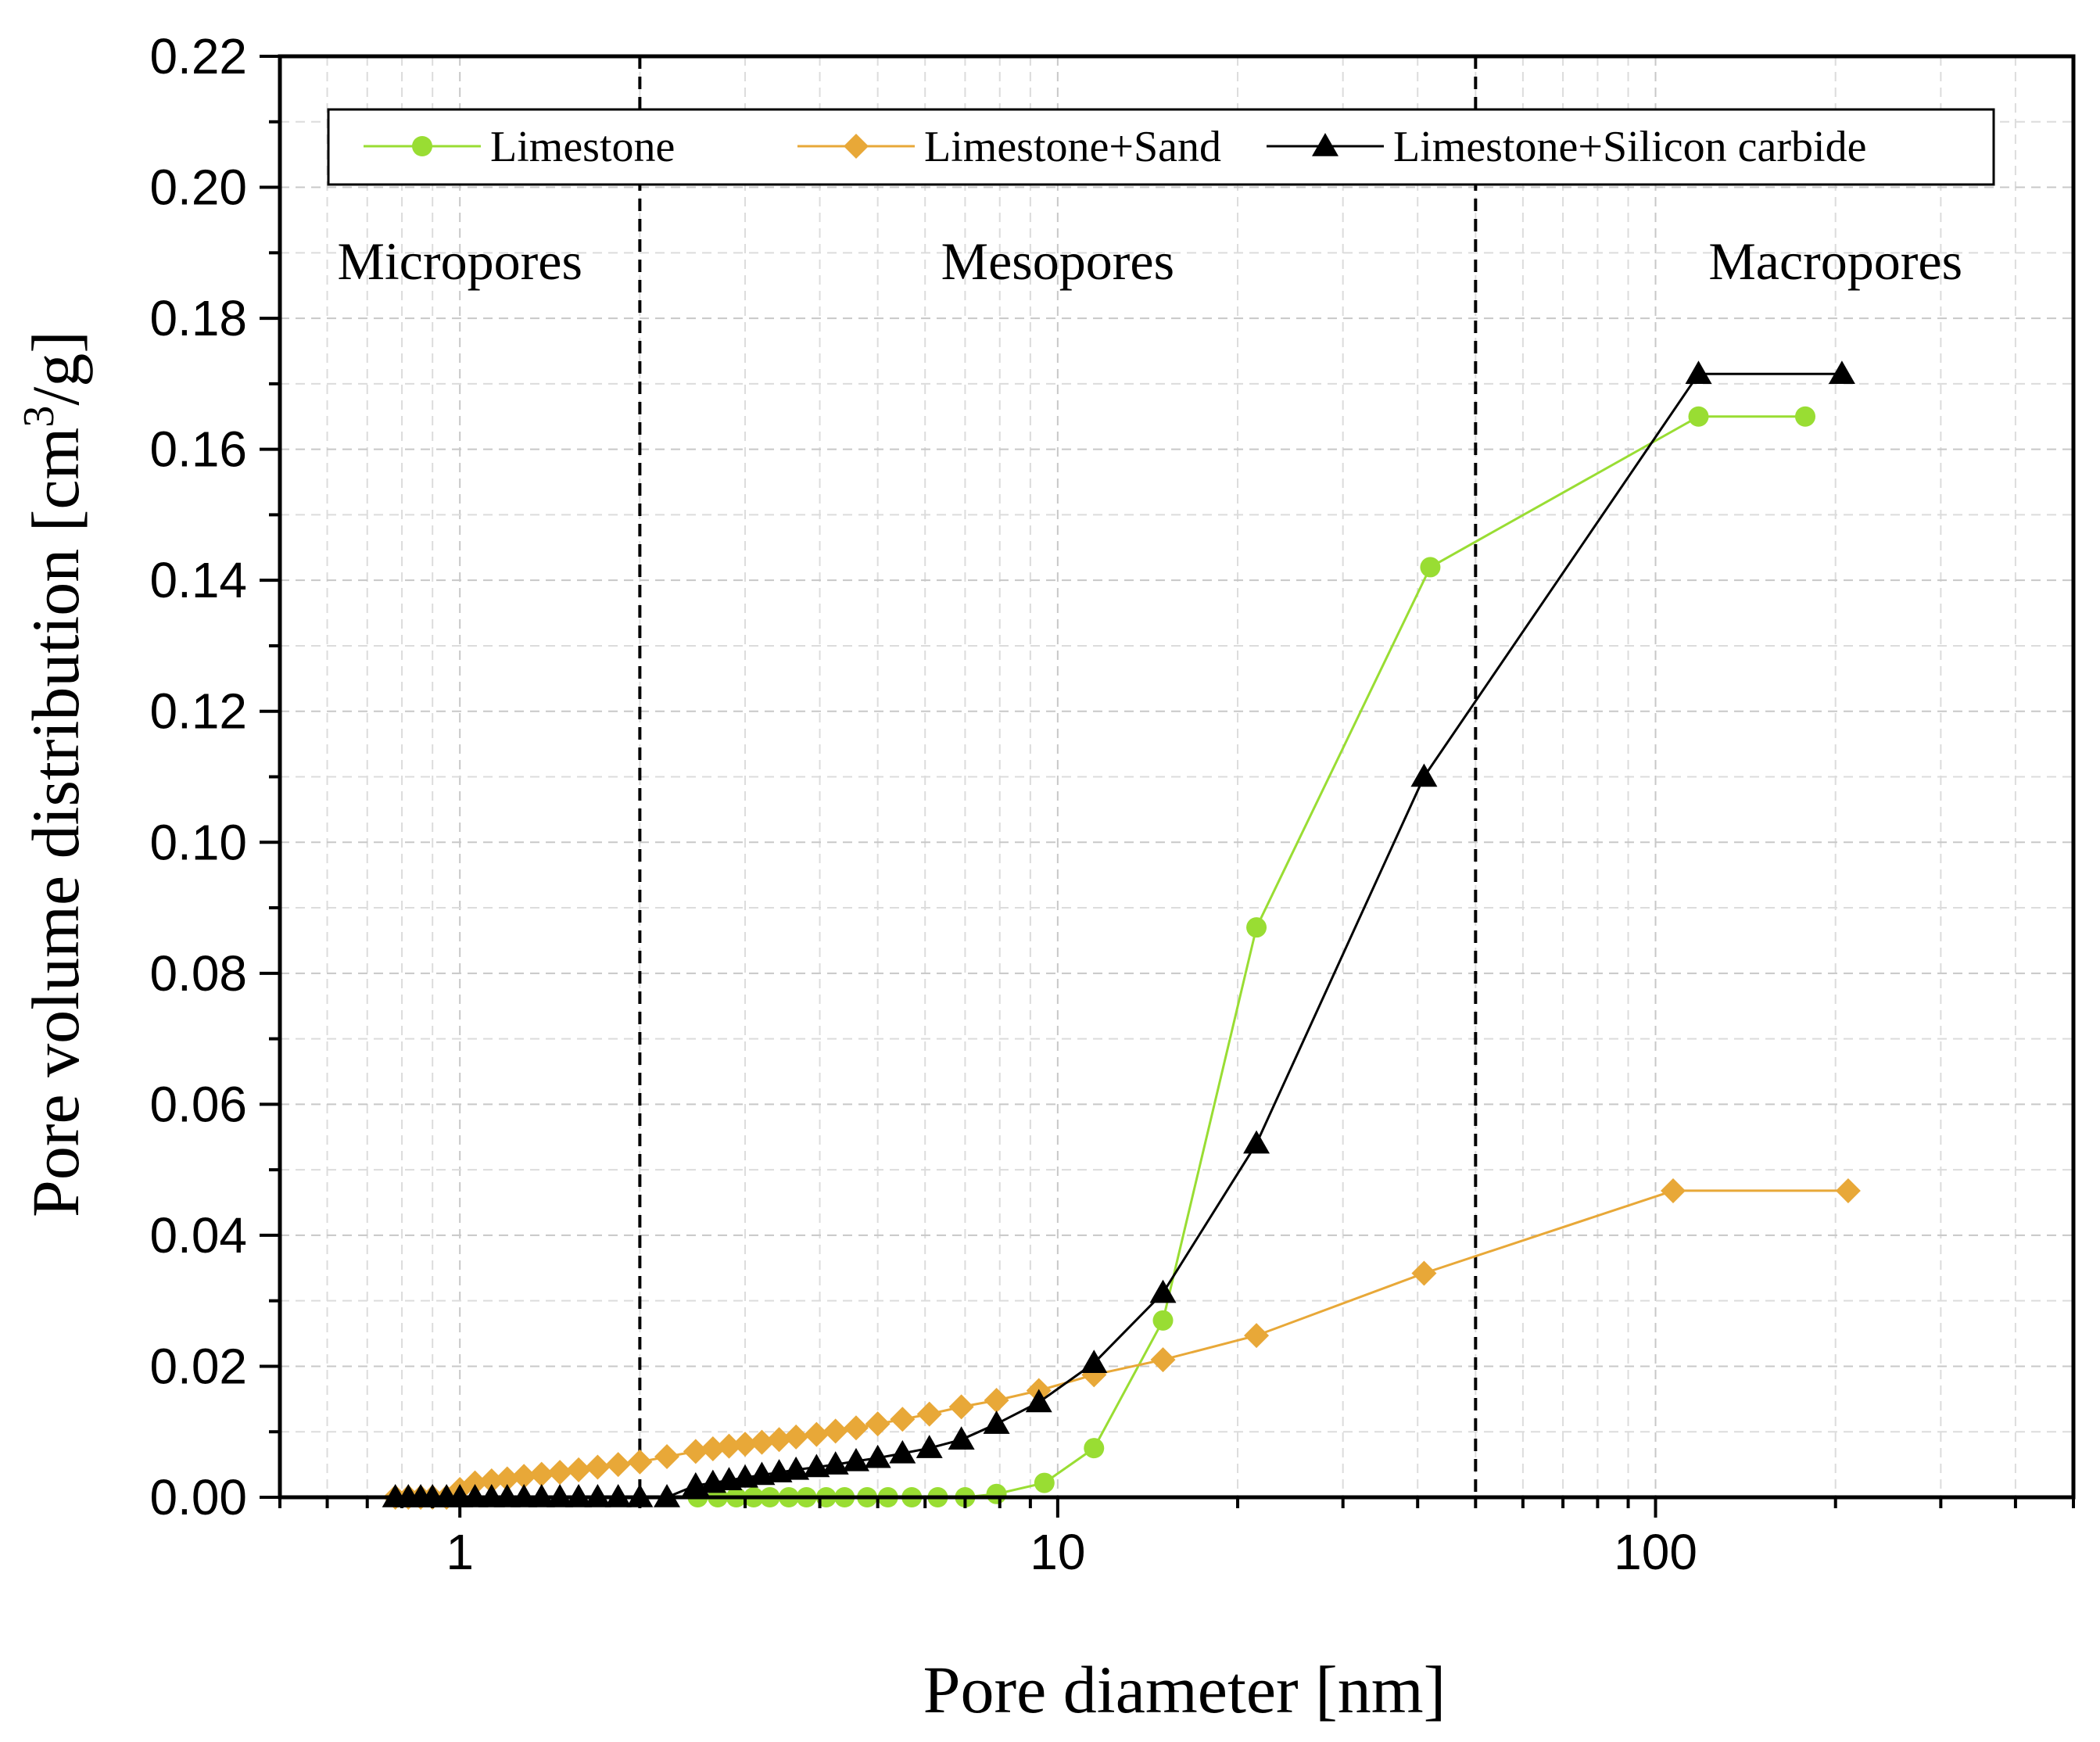 The width and height of the screenshot is (2100, 1742). I want to click on y-tick-label: 0.04, so click(198, 1235).